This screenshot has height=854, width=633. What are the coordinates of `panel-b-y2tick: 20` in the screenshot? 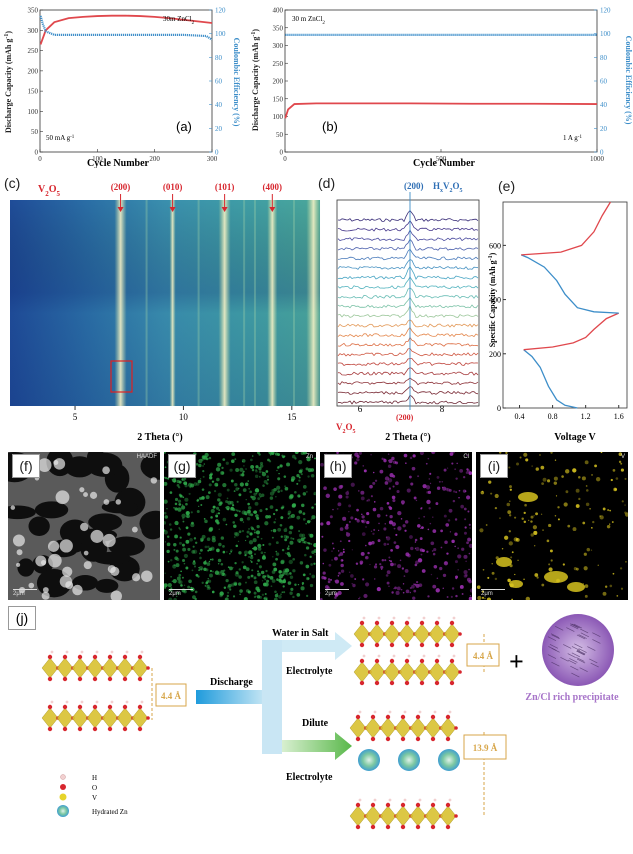 It's located at (604, 129).